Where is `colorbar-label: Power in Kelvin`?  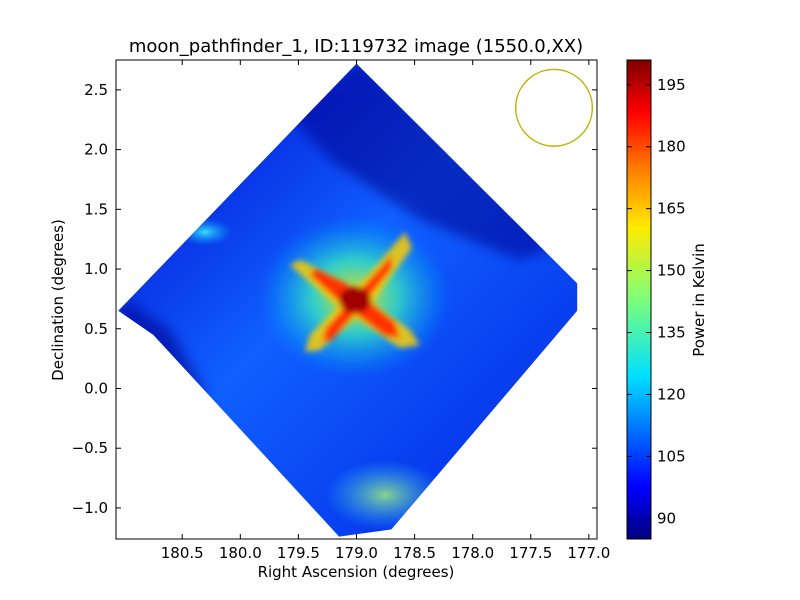
colorbar-label: Power in Kelvin is located at coordinates (699, 300).